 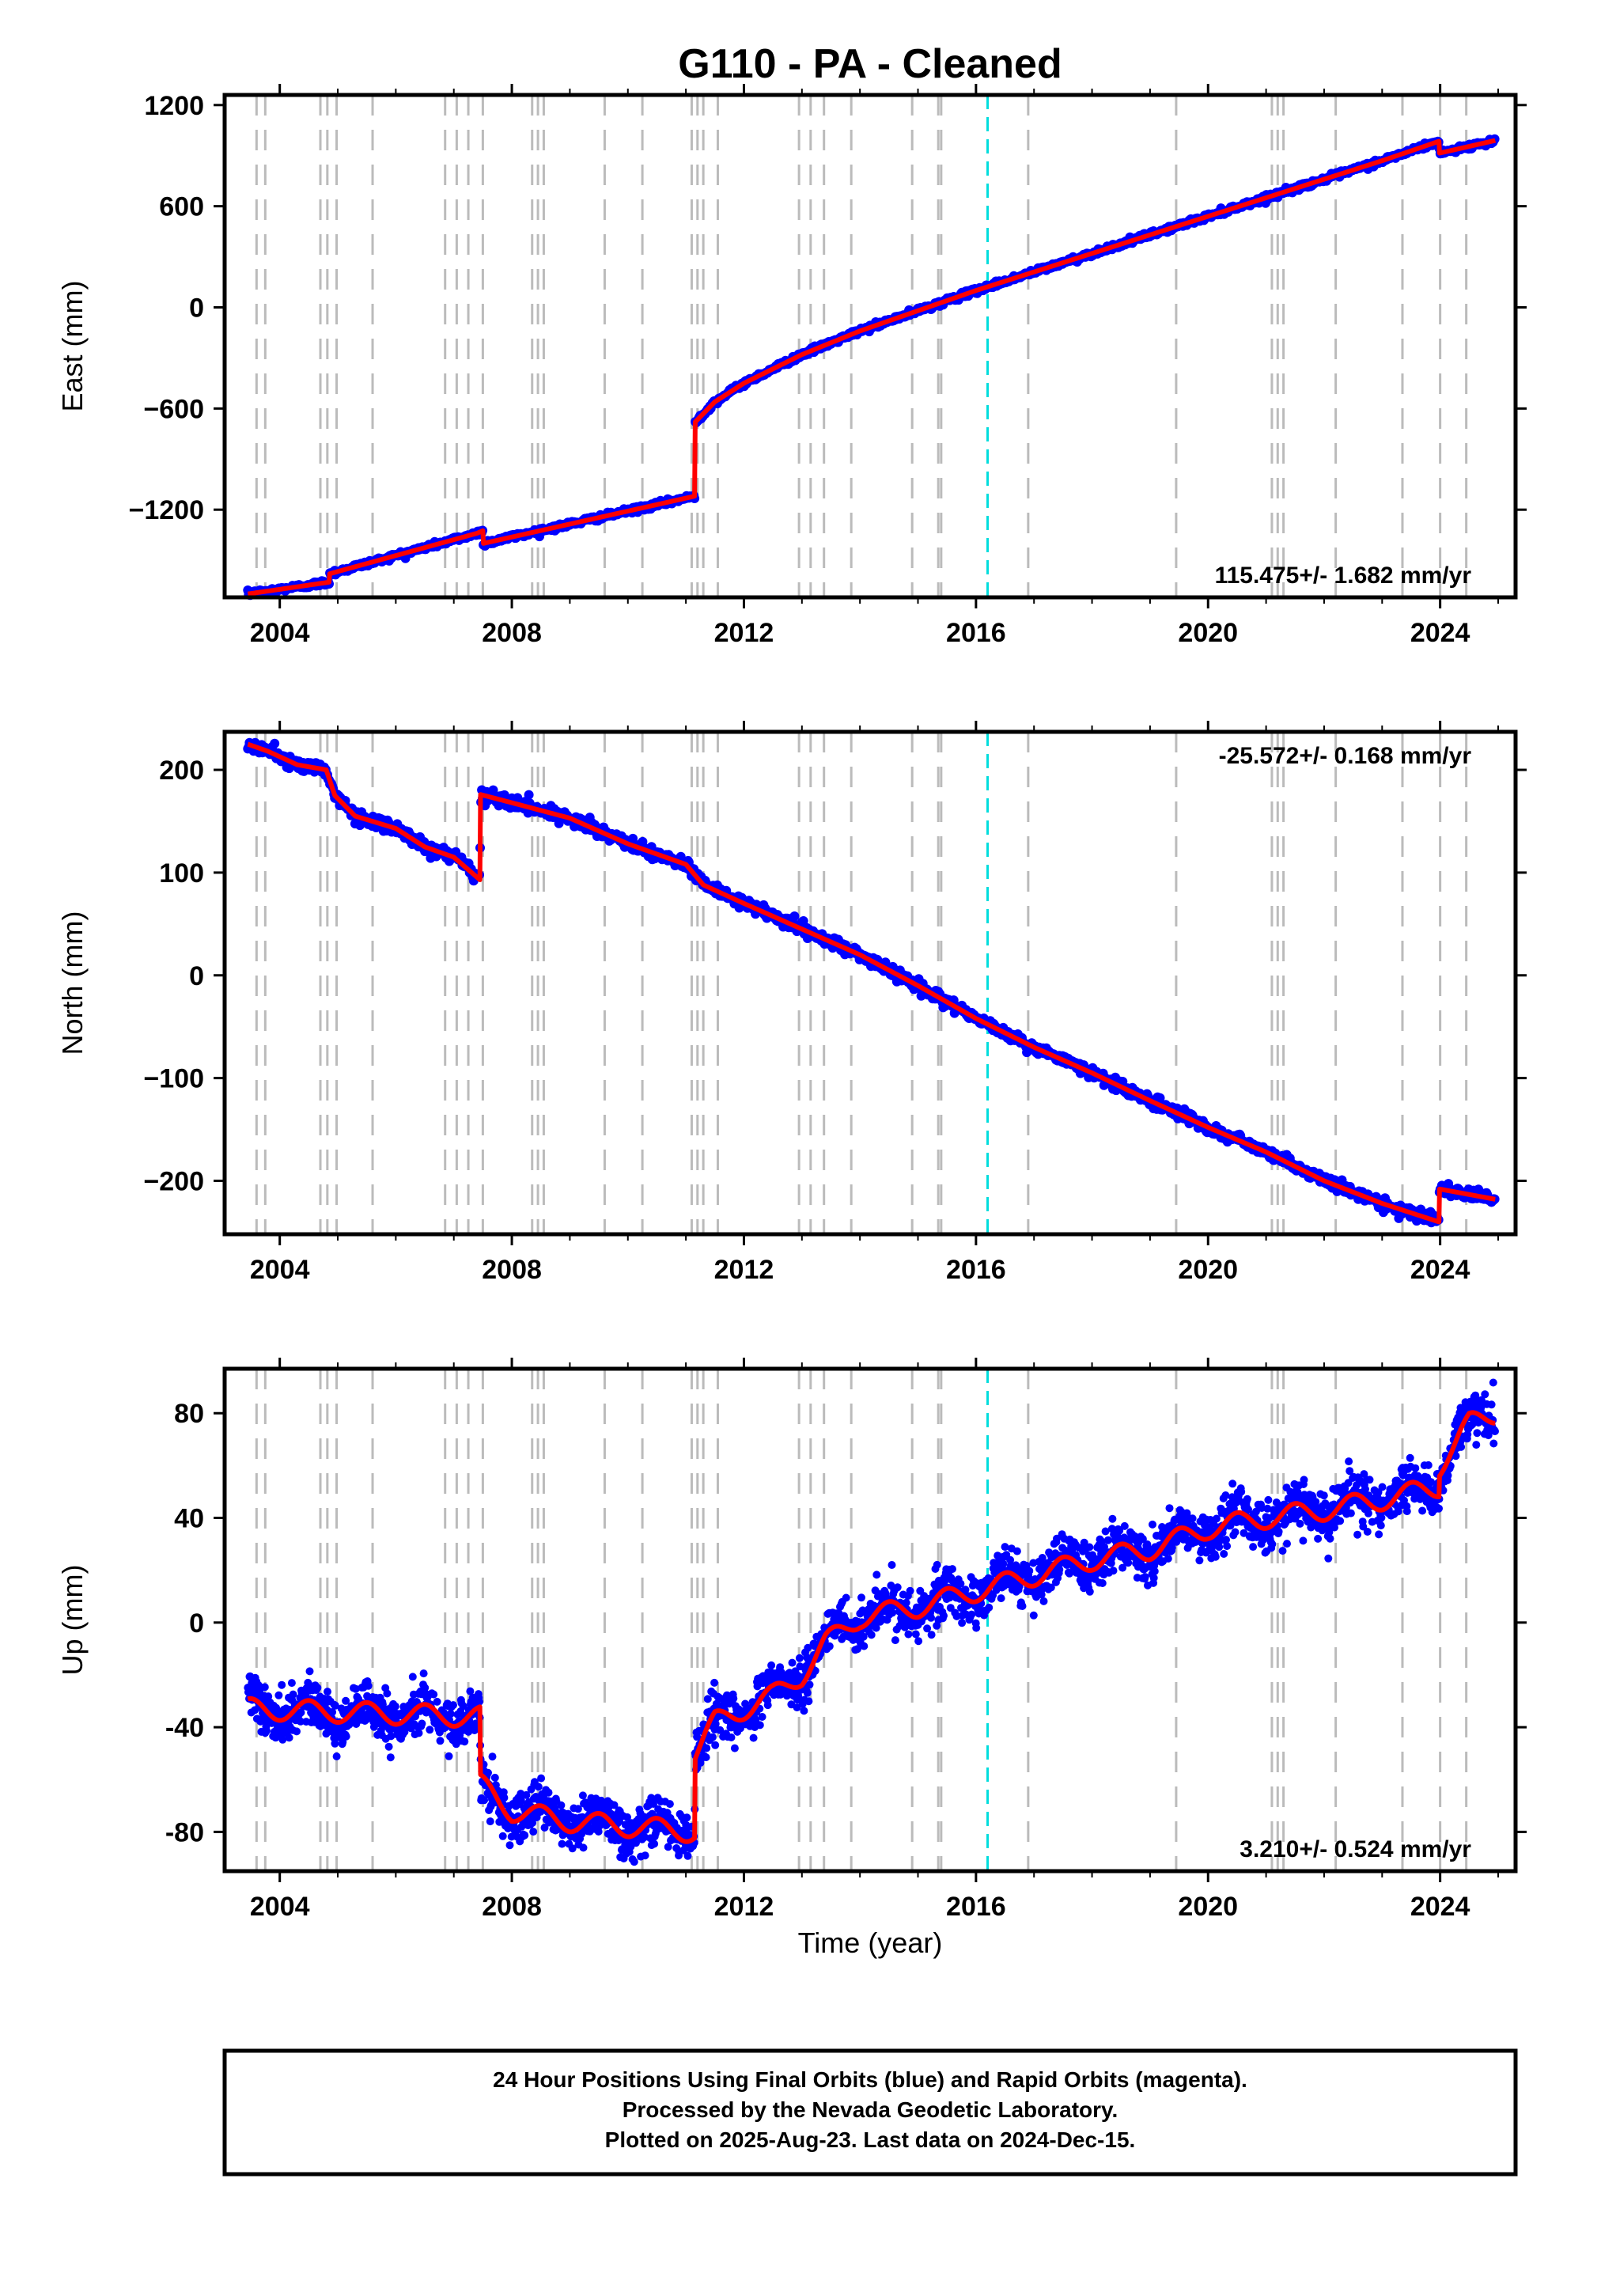 I want to click on velocity-label: -25.572+/- 0.168 mm/yr, so click(x=1346, y=756).